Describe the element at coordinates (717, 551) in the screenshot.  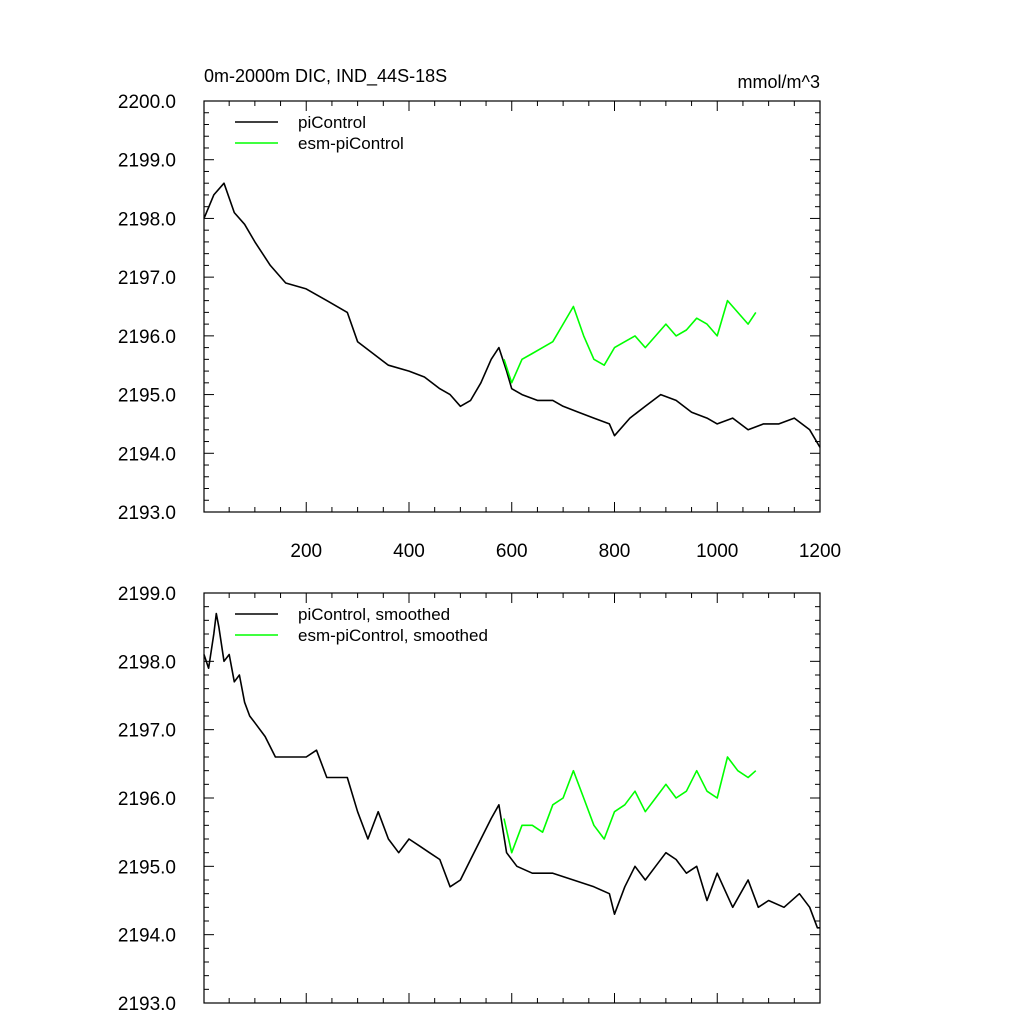
I see `x-tick-label: 1000` at that location.